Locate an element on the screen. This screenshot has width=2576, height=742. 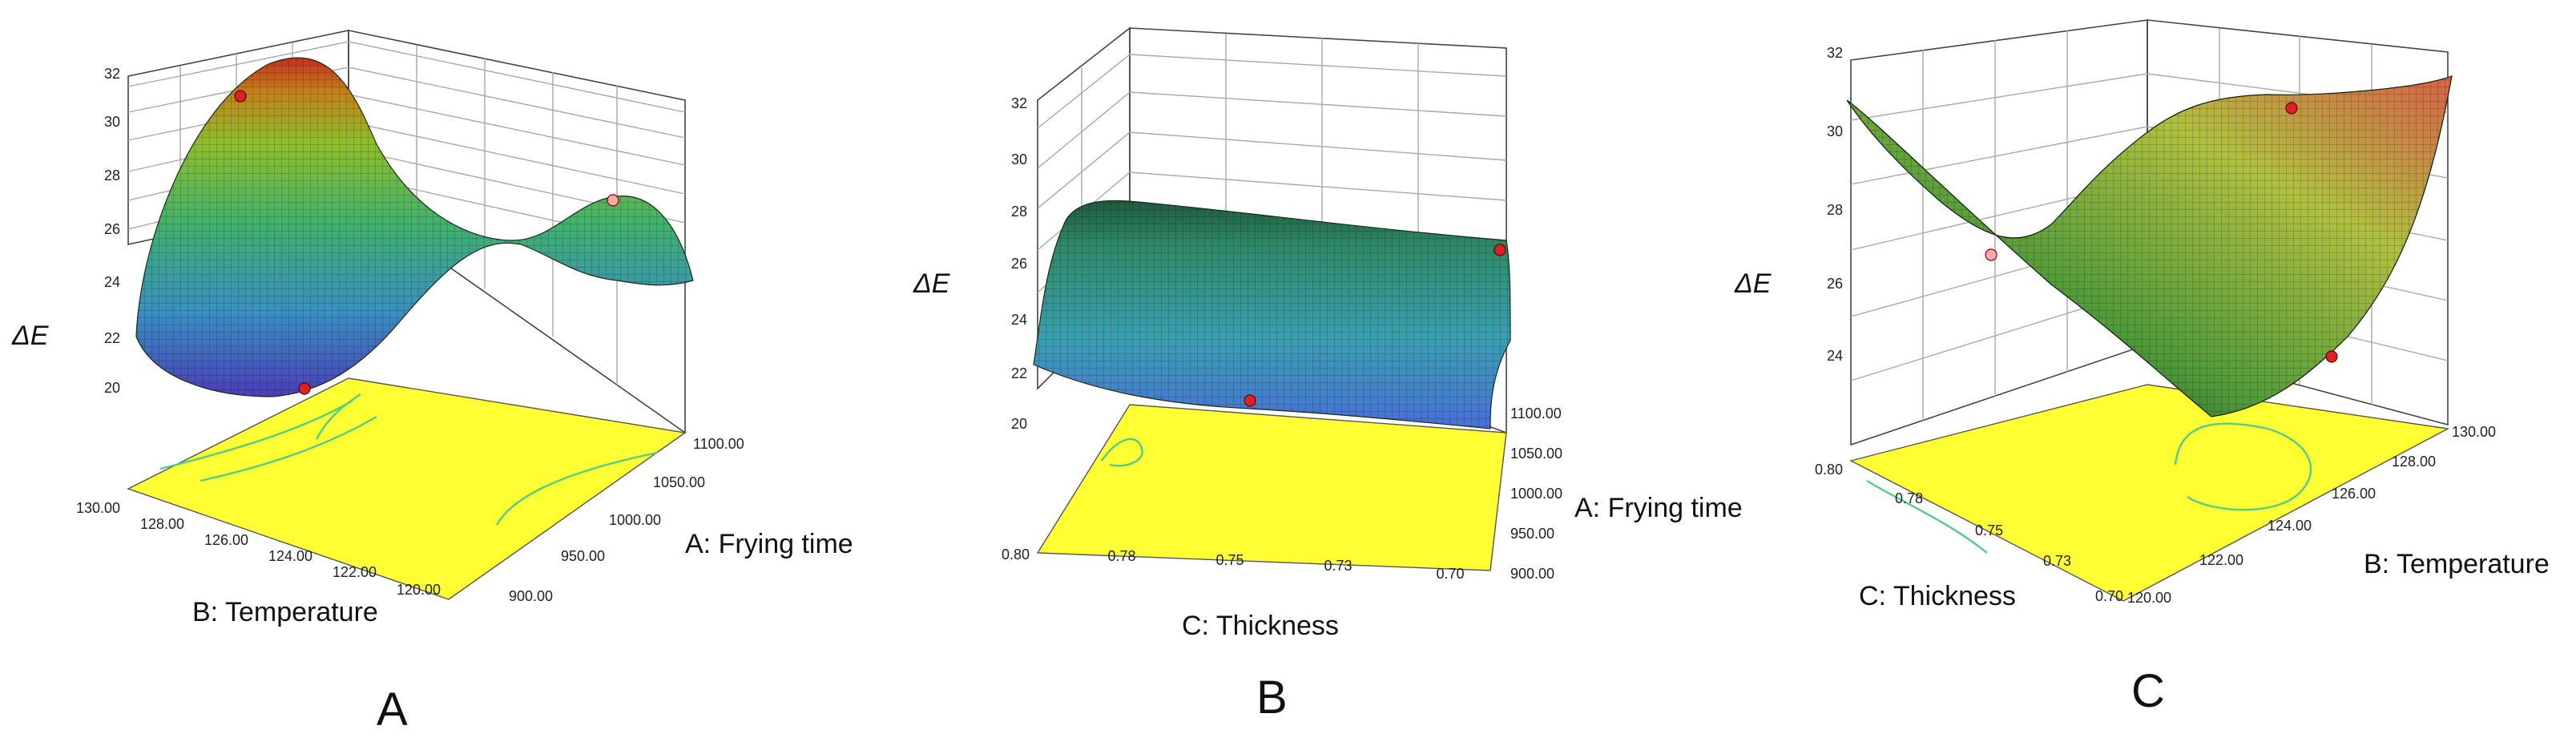
panel-b-letter: B is located at coordinates (1272, 698).